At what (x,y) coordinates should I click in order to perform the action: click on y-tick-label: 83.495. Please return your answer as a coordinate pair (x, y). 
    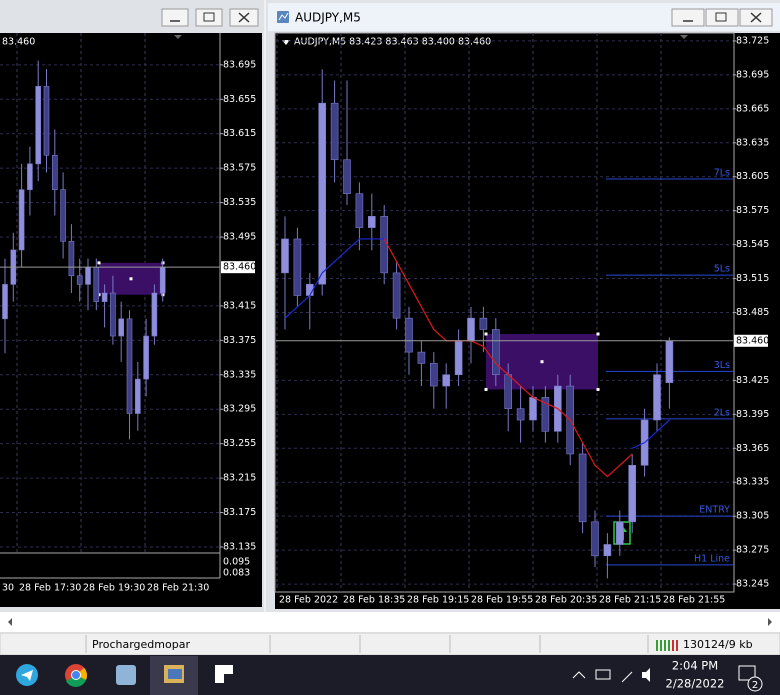
    Looking at the image, I should click on (239, 237).